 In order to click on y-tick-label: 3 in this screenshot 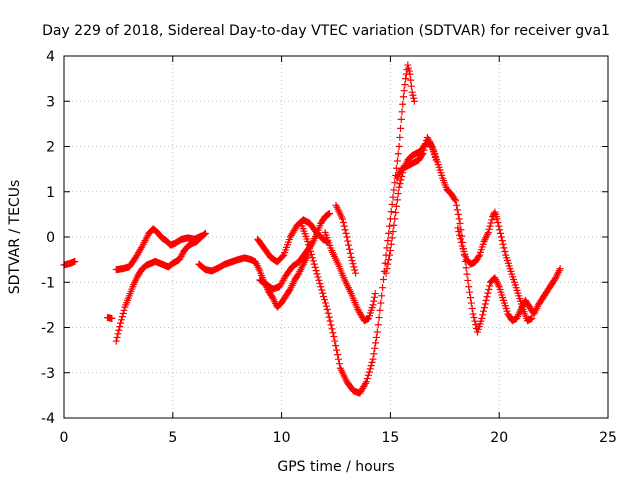, I will do `click(50, 102)`.